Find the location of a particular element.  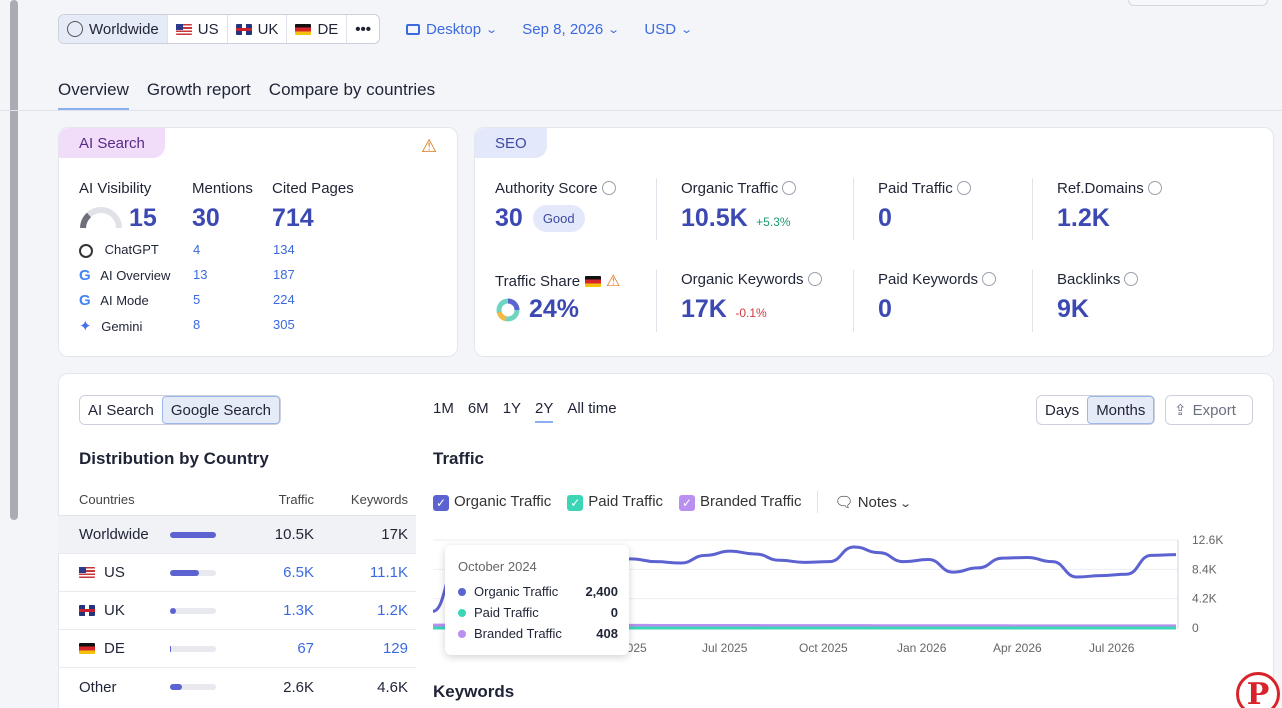

source-google-search: Google Search is located at coordinates (220, 410).